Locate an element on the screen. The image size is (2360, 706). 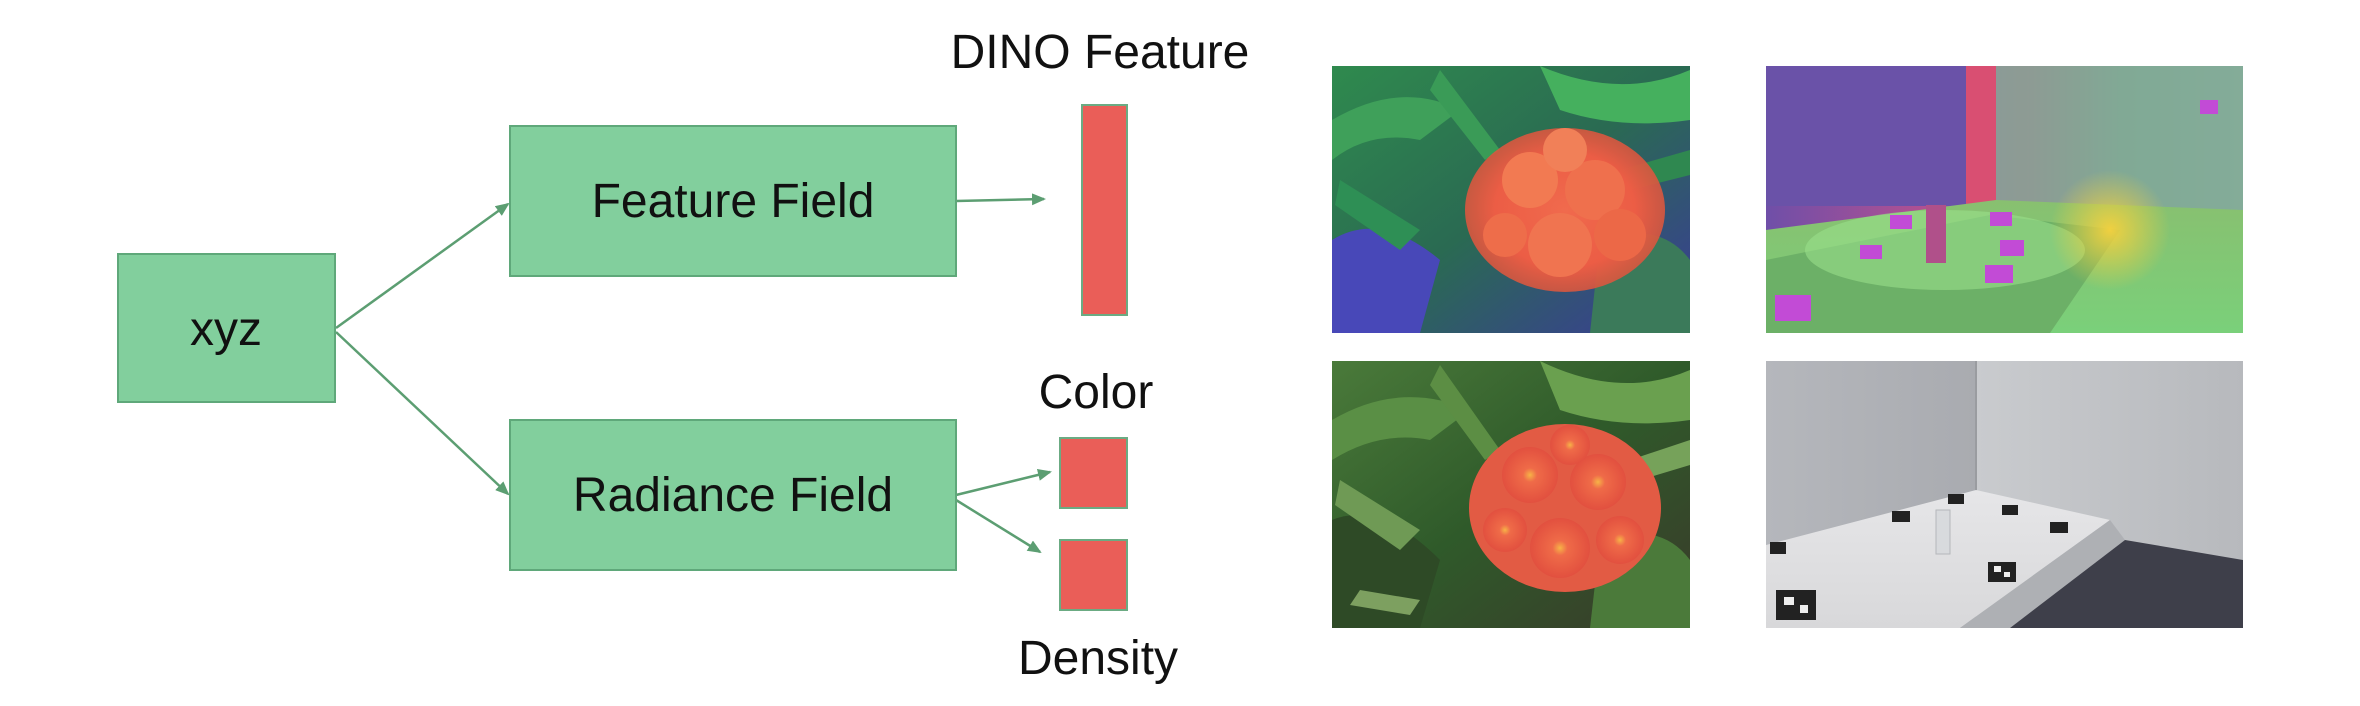
color-output is located at coordinates (1093, 473).